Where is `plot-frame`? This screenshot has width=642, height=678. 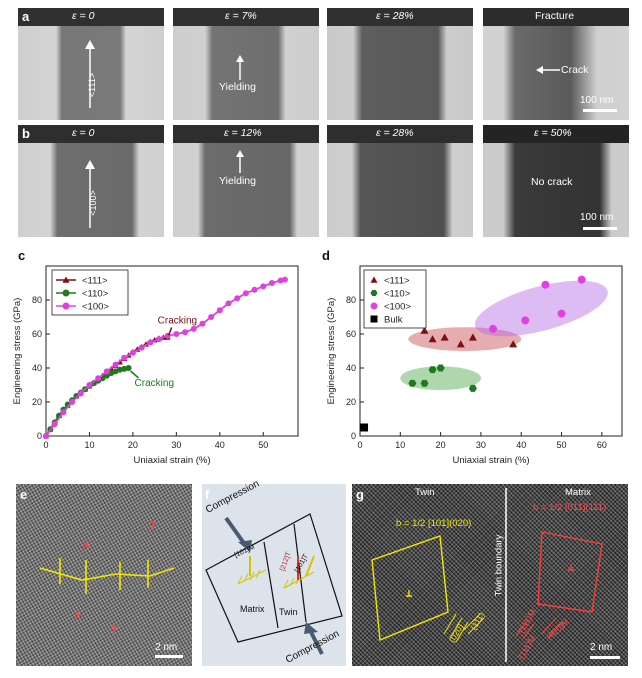 plot-frame is located at coordinates (172, 351).